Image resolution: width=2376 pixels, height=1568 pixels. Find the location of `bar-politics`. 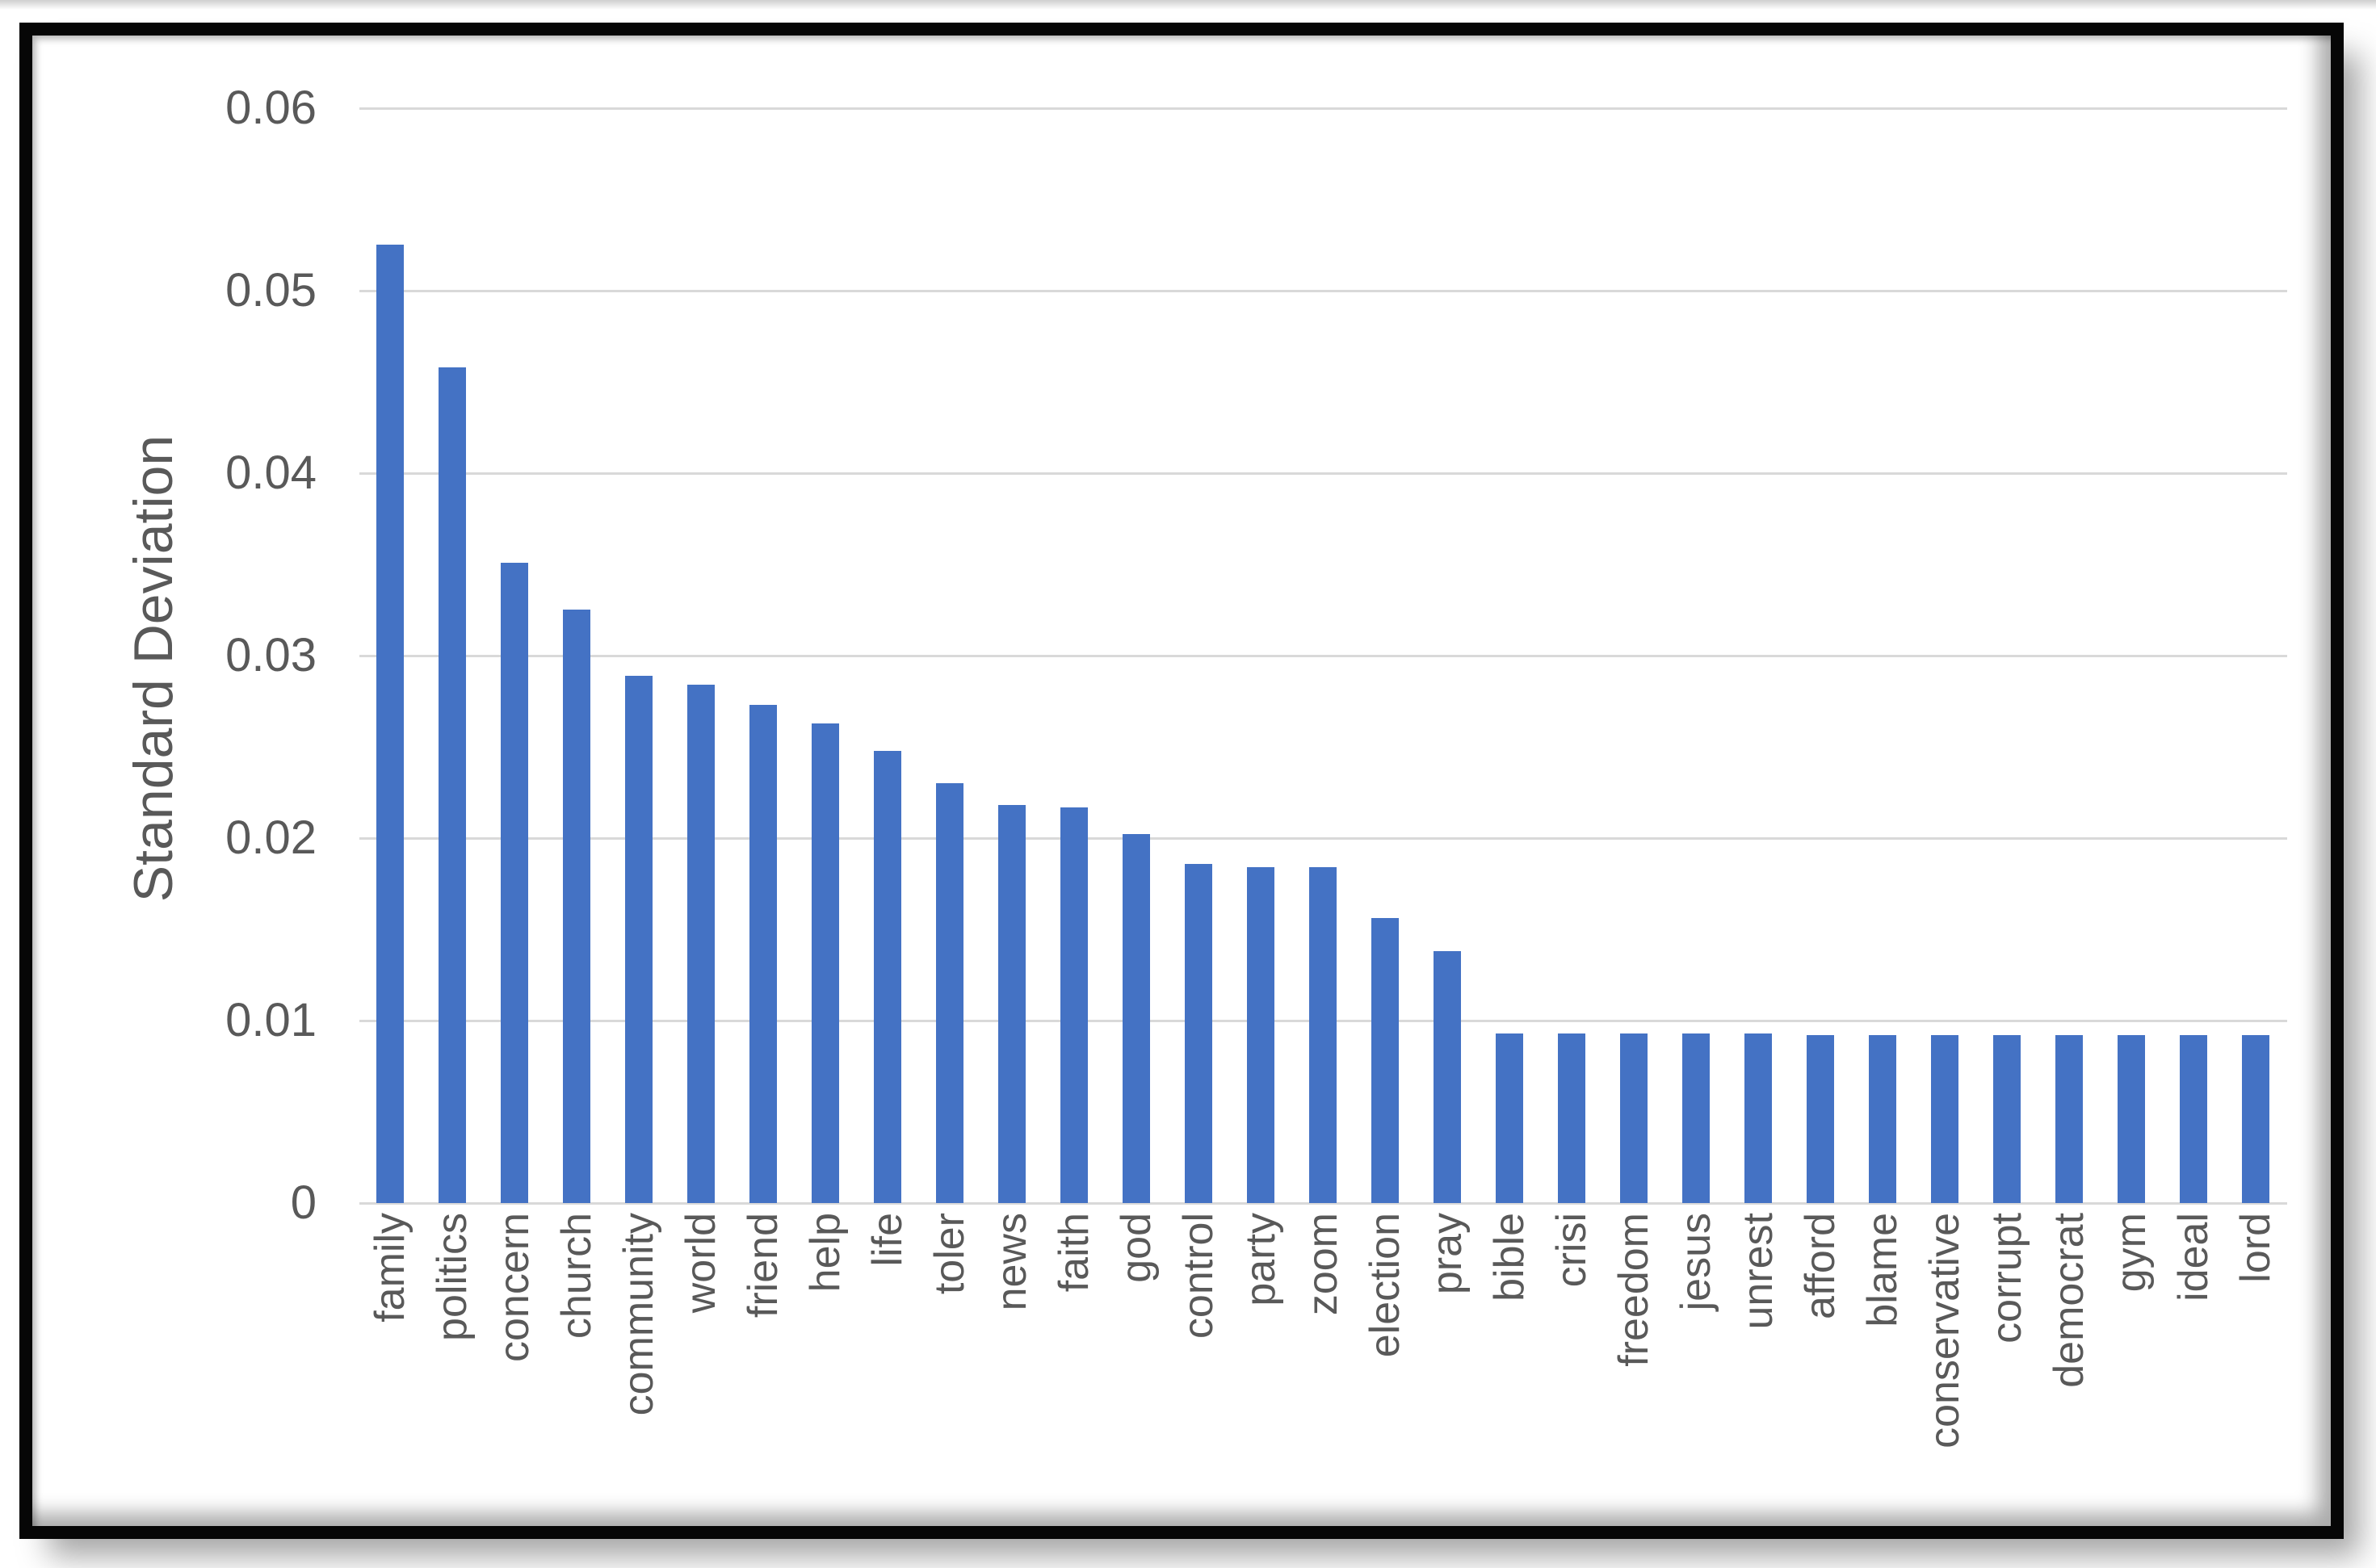

bar-politics is located at coordinates (452, 785).